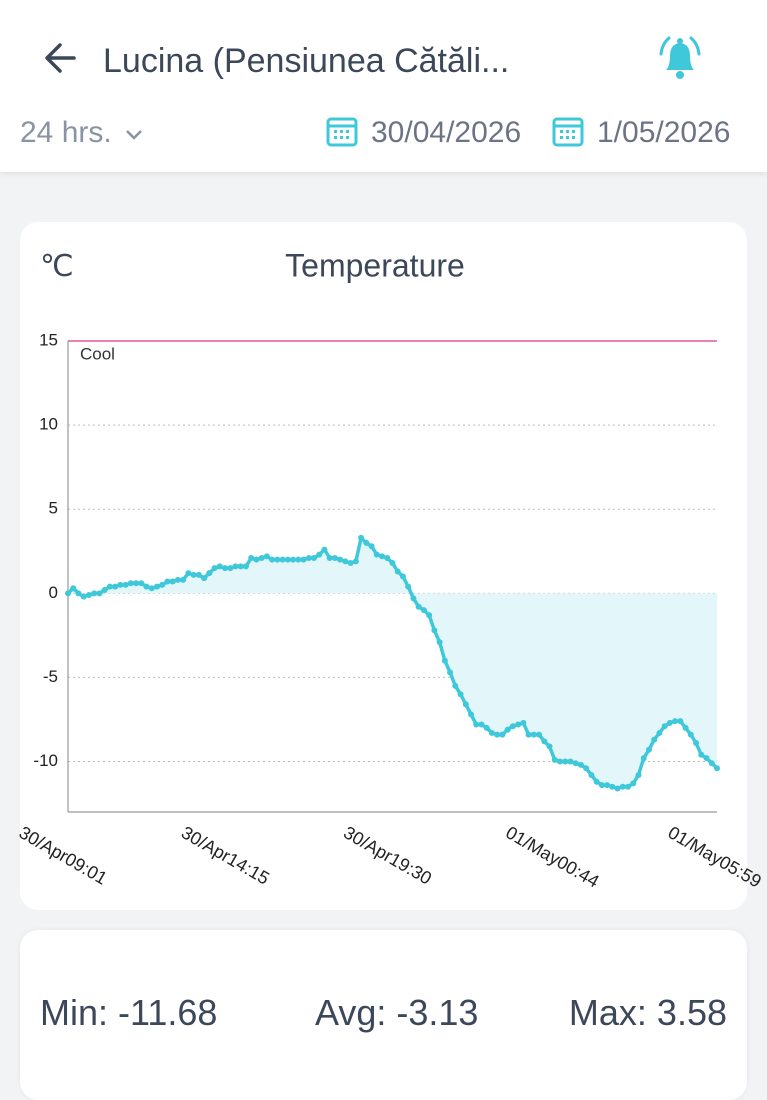 The width and height of the screenshot is (767, 1100). I want to click on end-date: 1/05/2026, so click(664, 132).